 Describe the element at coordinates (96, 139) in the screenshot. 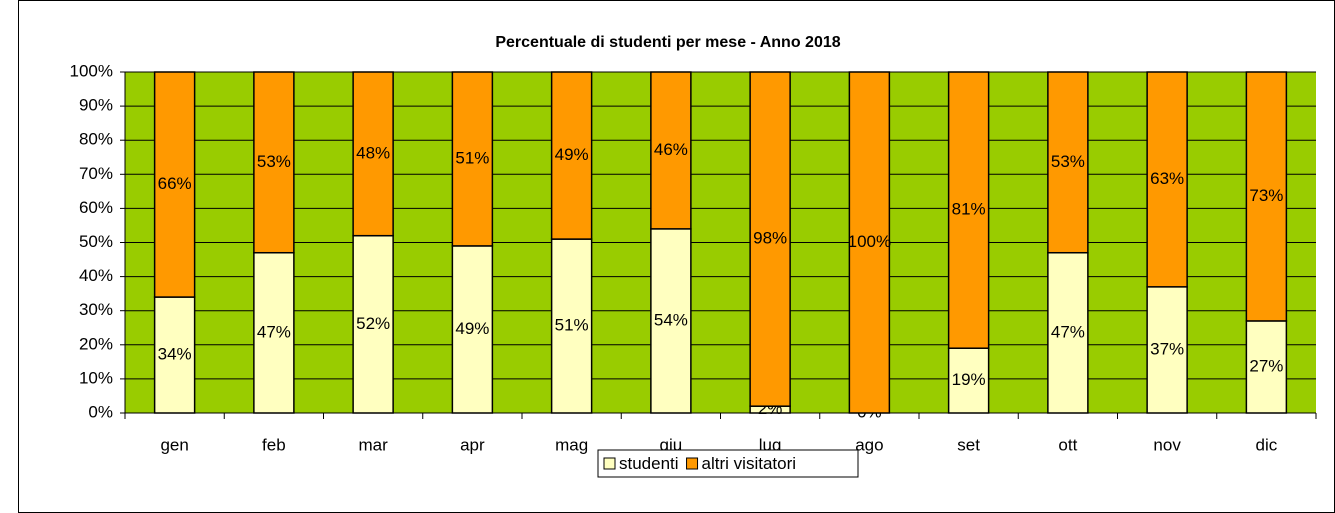

I see `y-tick-label: 80%` at that location.